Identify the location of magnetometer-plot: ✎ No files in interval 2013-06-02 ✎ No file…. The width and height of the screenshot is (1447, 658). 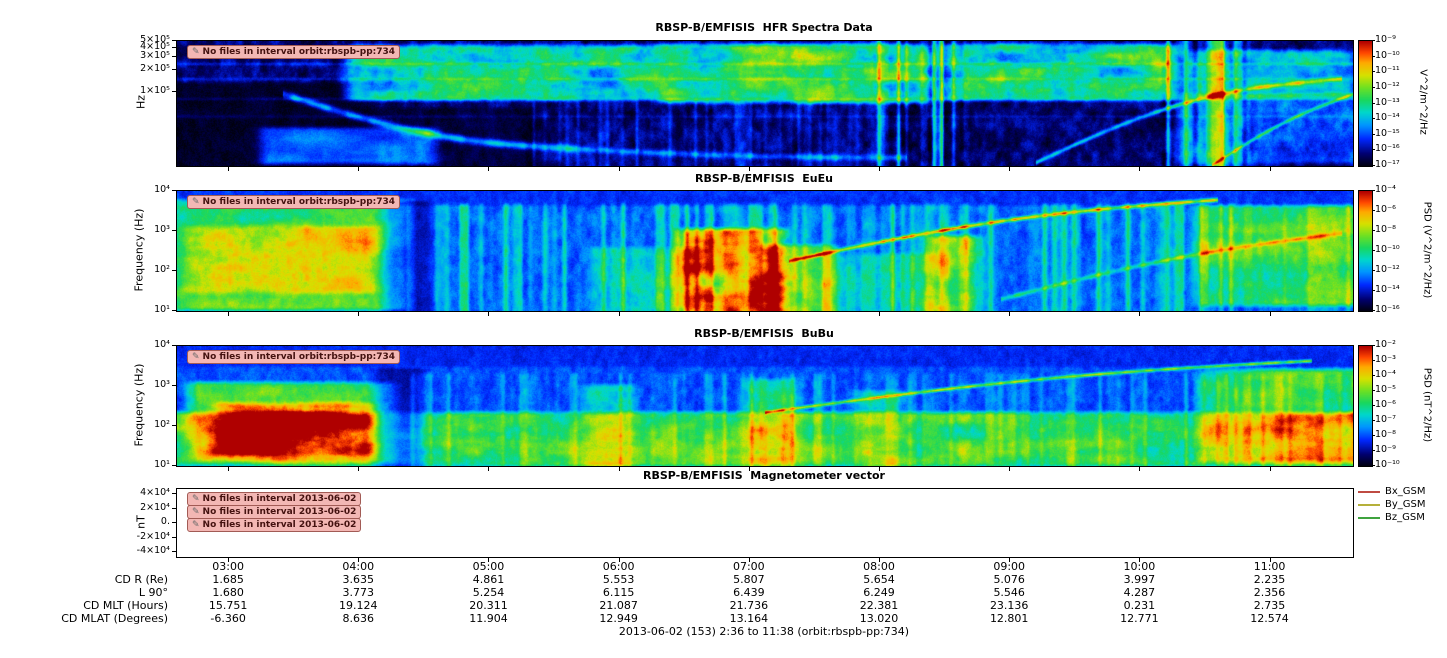
(765, 523).